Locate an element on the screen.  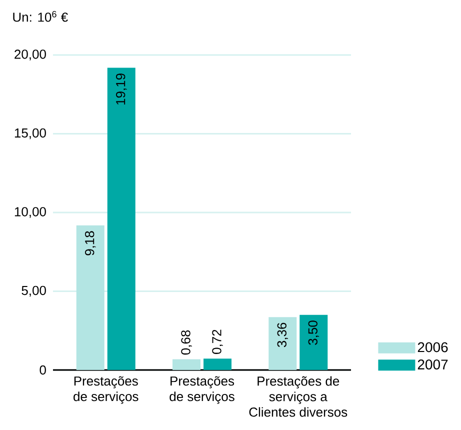
y-tick-label: 5,00 is located at coordinates (34, 291).